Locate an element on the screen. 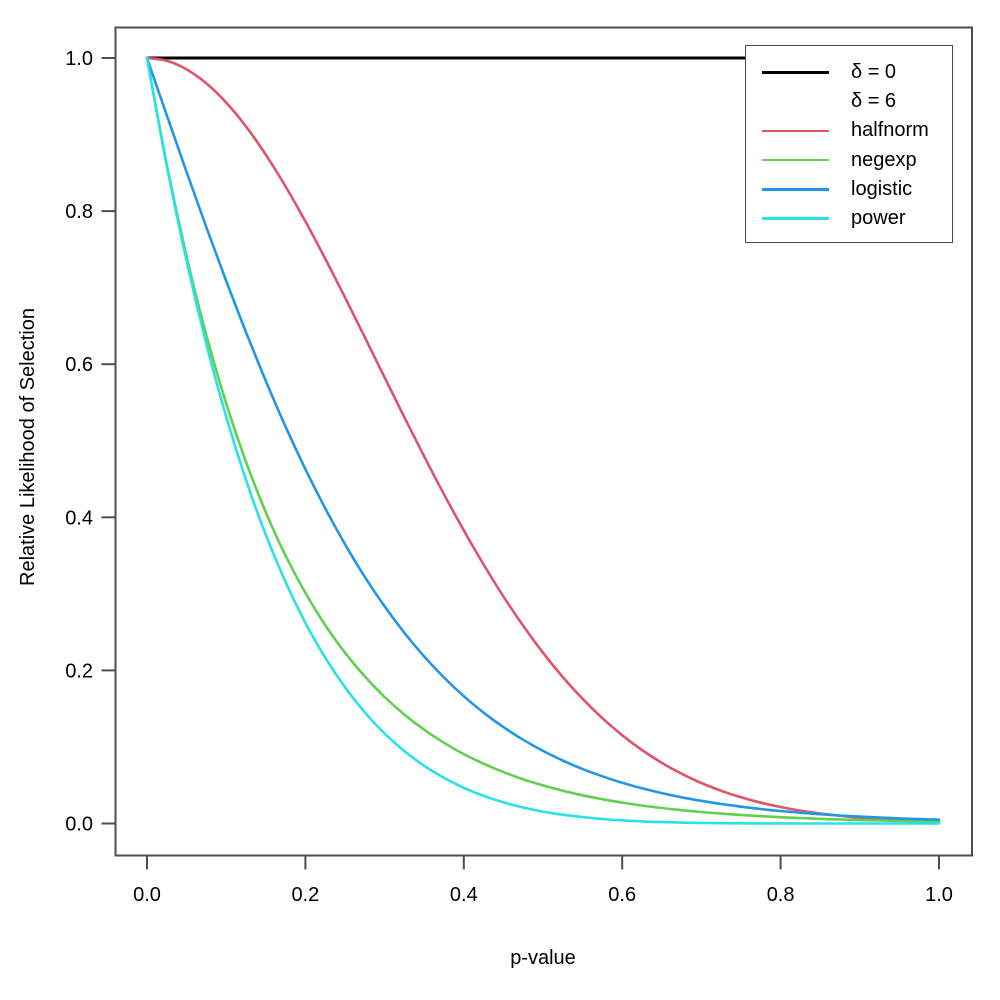 Image resolution: width=1000 pixels, height=1000 pixels. legend-item-negexp: negexp is located at coordinates (849, 160).